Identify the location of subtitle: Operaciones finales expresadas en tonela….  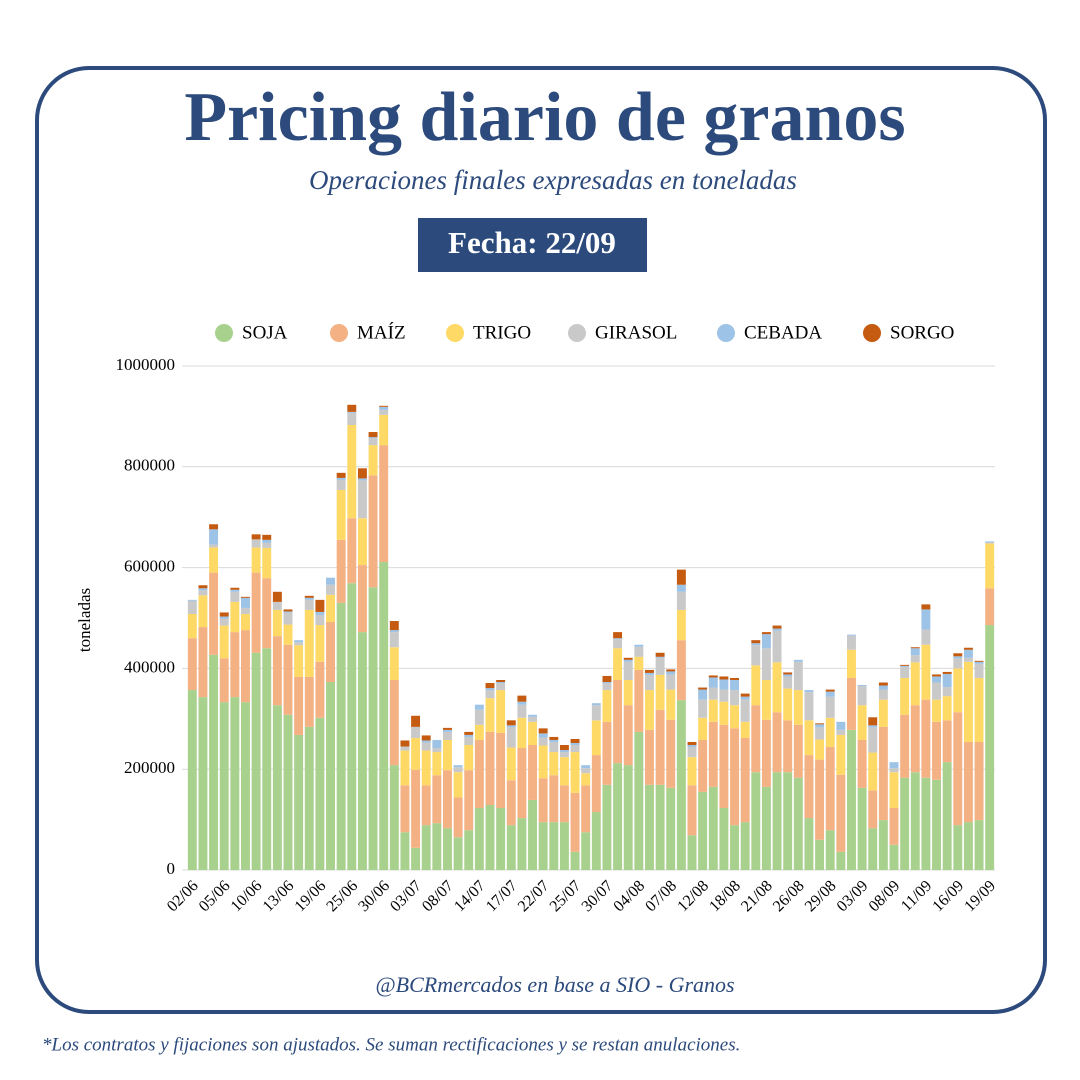
(553, 180).